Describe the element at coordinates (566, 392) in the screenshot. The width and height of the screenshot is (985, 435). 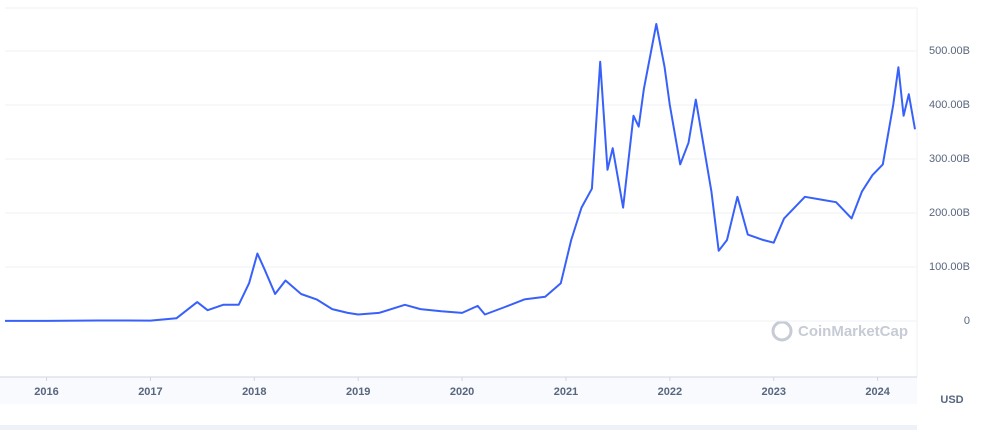
I see `x-tick-label: 2021` at that location.